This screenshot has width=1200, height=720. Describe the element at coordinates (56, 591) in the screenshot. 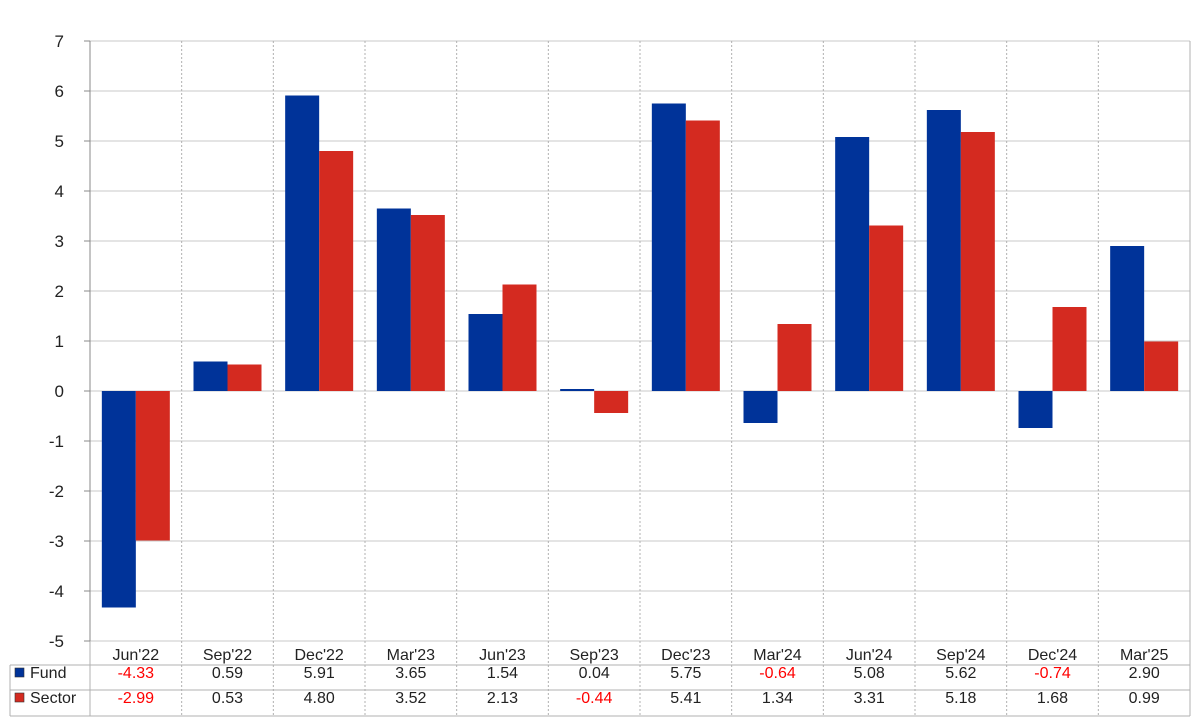

I see `y-tick-label: -4` at that location.